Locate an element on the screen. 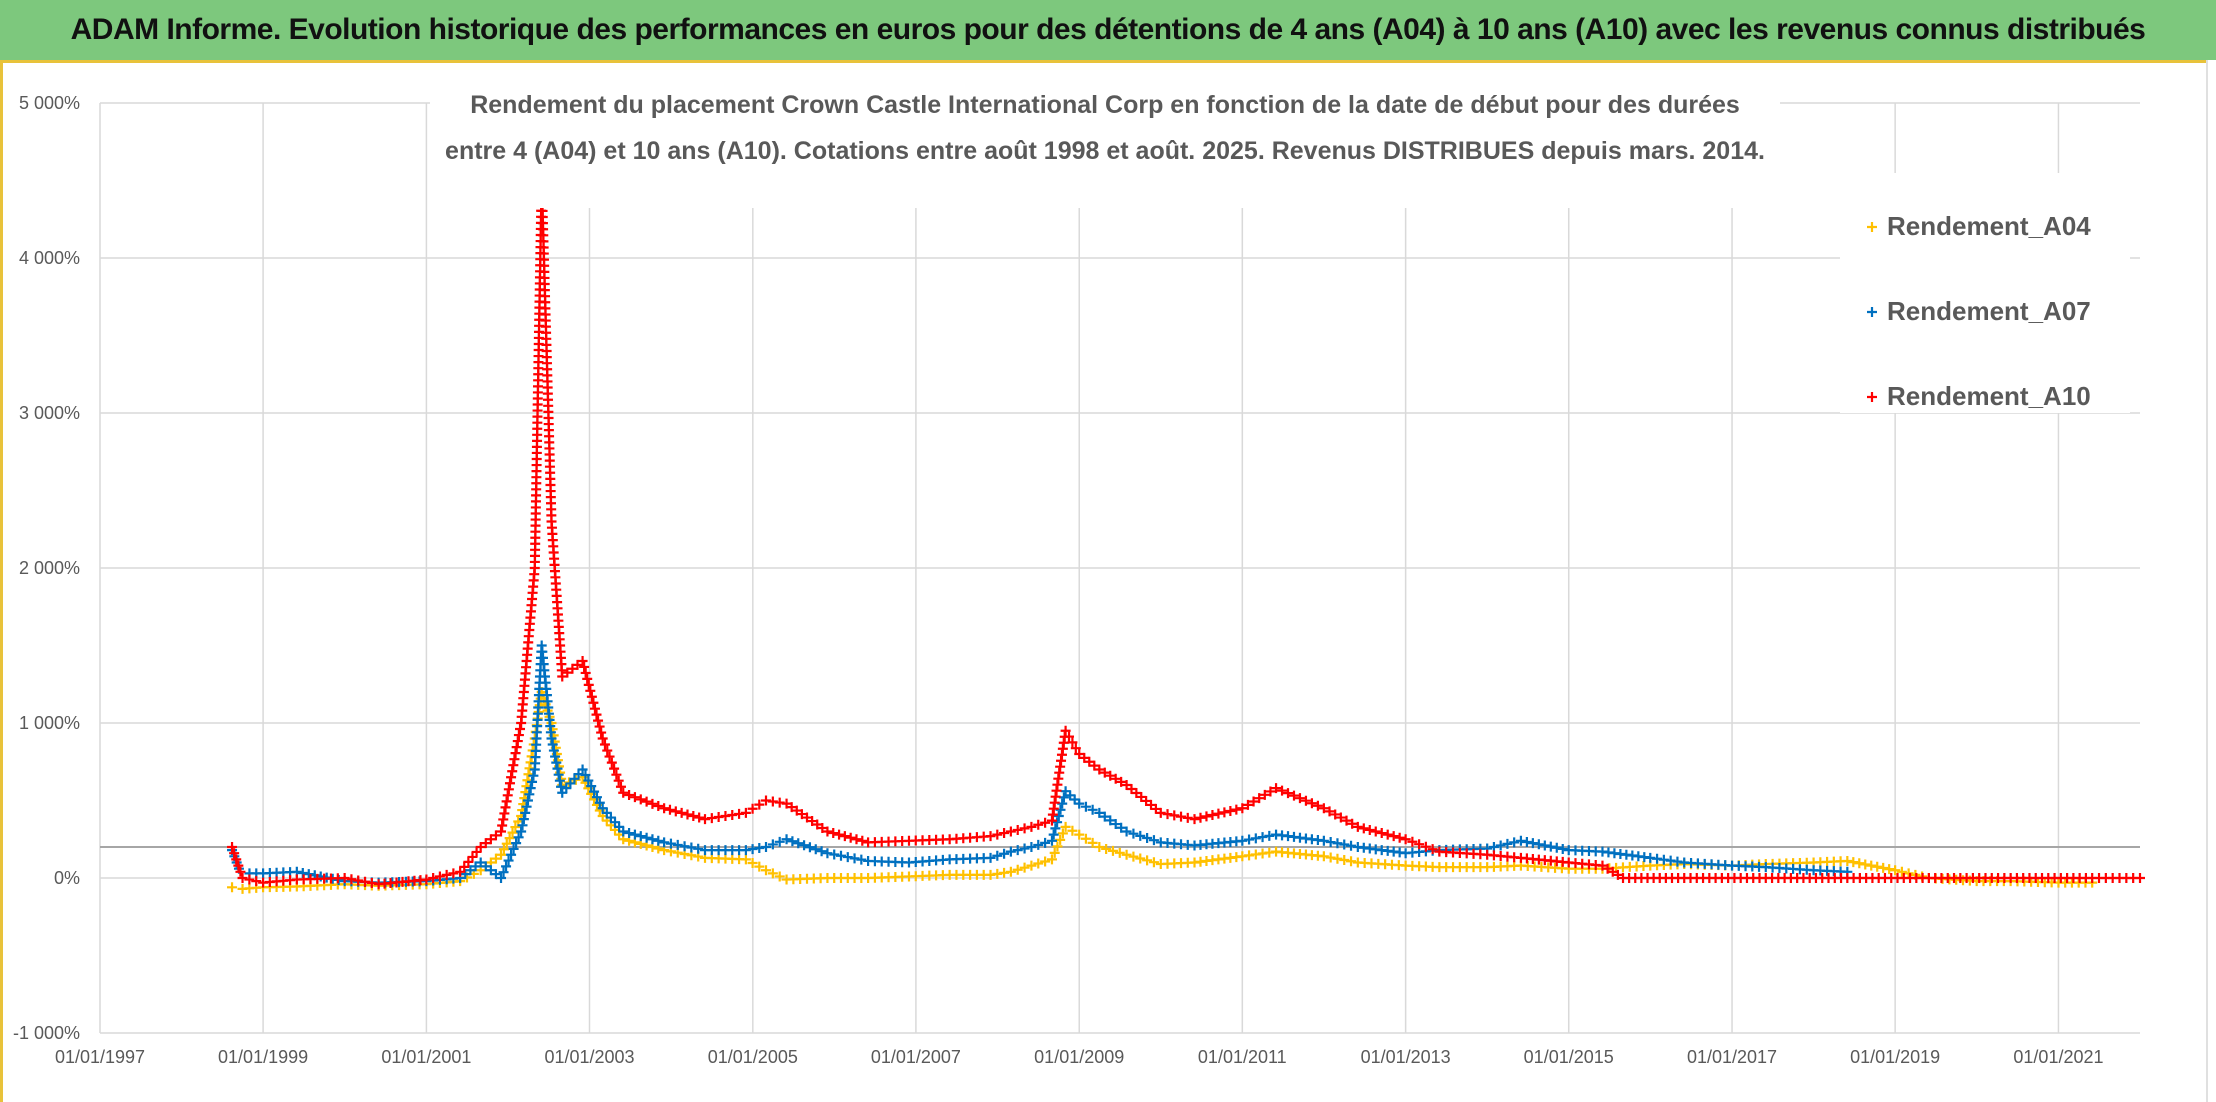 This screenshot has width=2216, height=1102. y-tick-label: -1 000% is located at coordinates (46, 1033).